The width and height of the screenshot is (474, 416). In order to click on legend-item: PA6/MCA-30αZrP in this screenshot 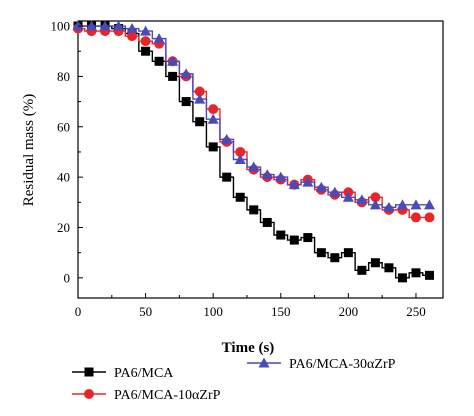, I will do `click(321, 364)`.